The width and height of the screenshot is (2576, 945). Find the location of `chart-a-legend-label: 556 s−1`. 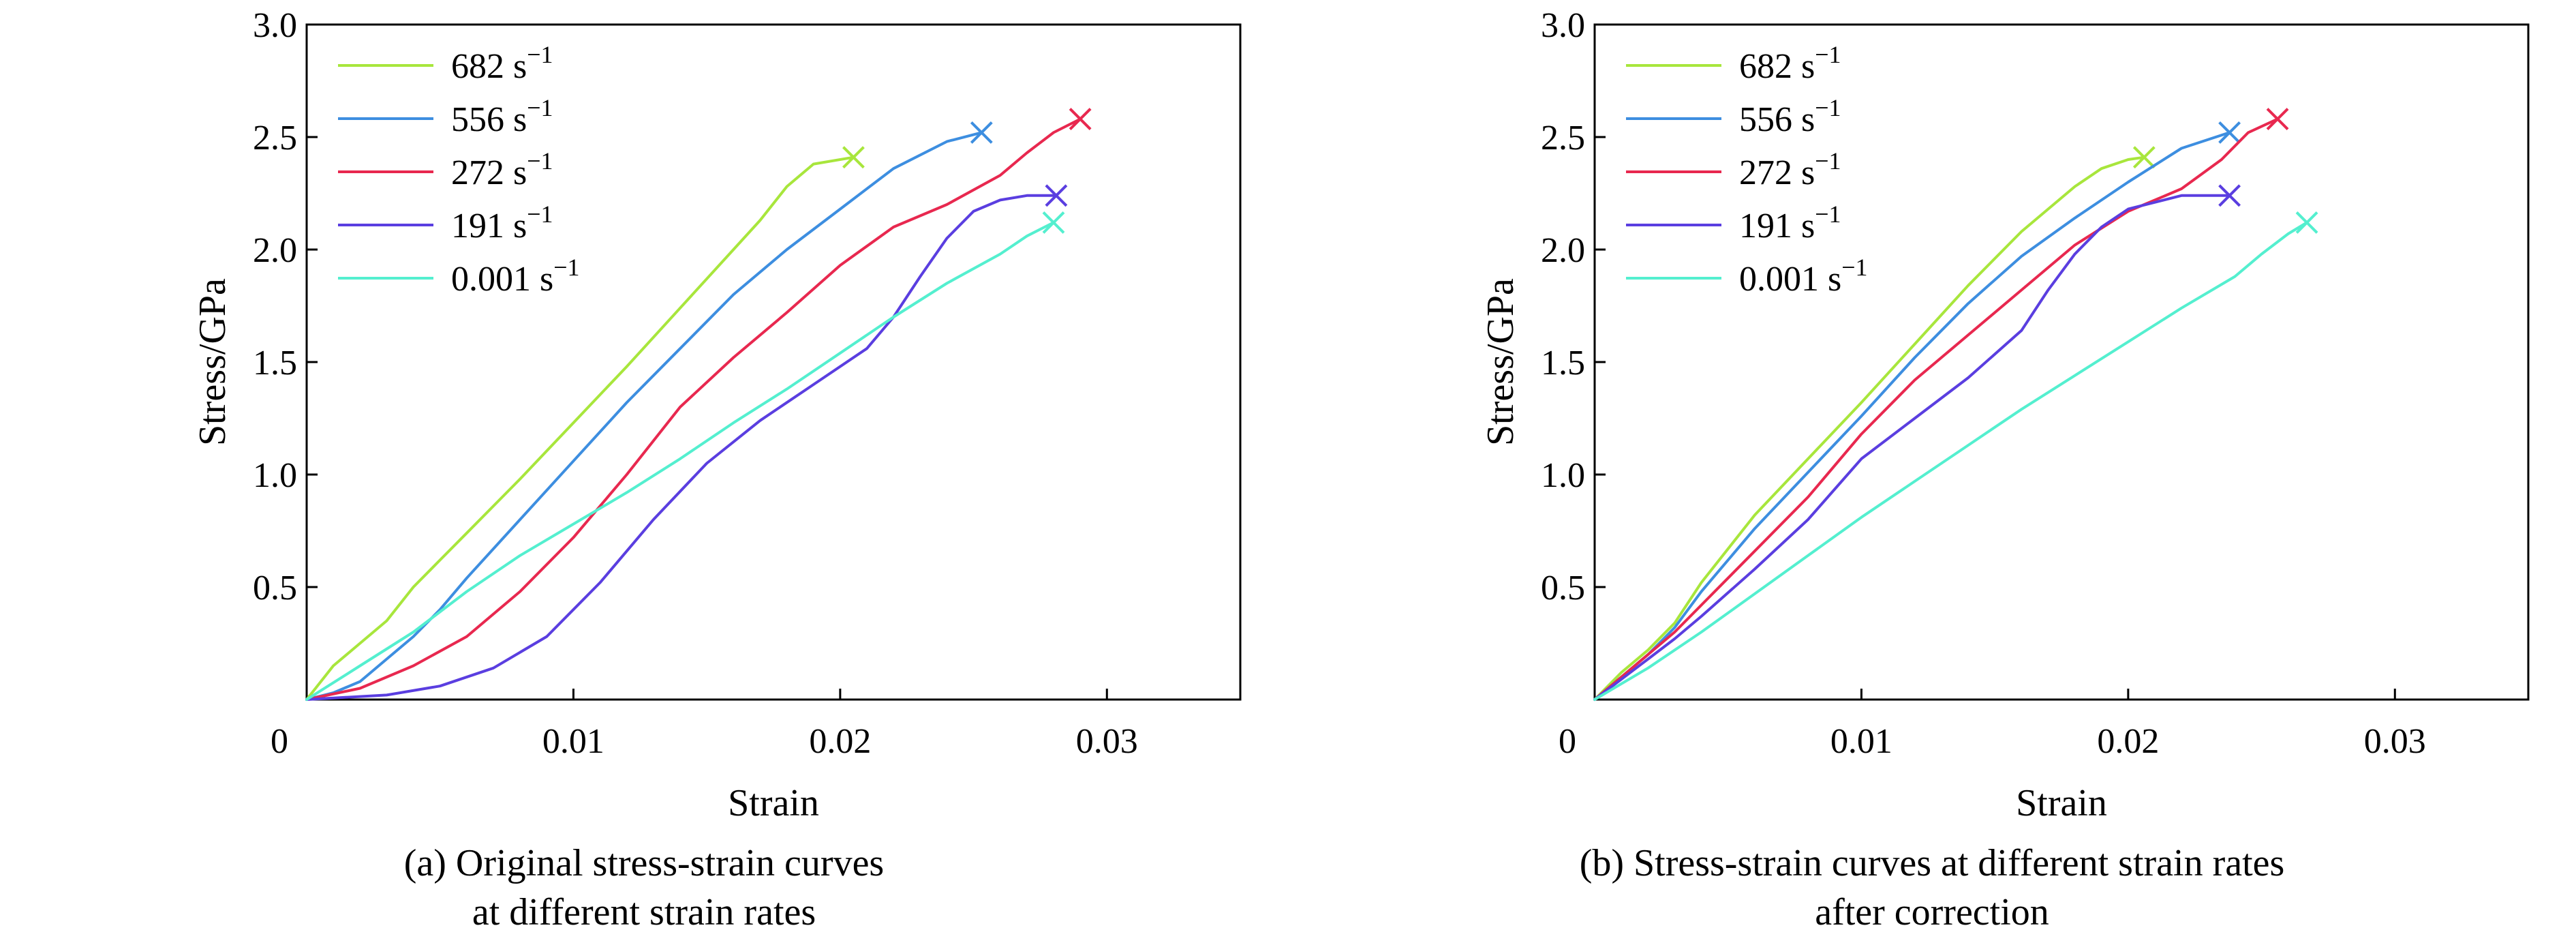

chart-a-legend-label: 556 s−1 is located at coordinates (502, 116).